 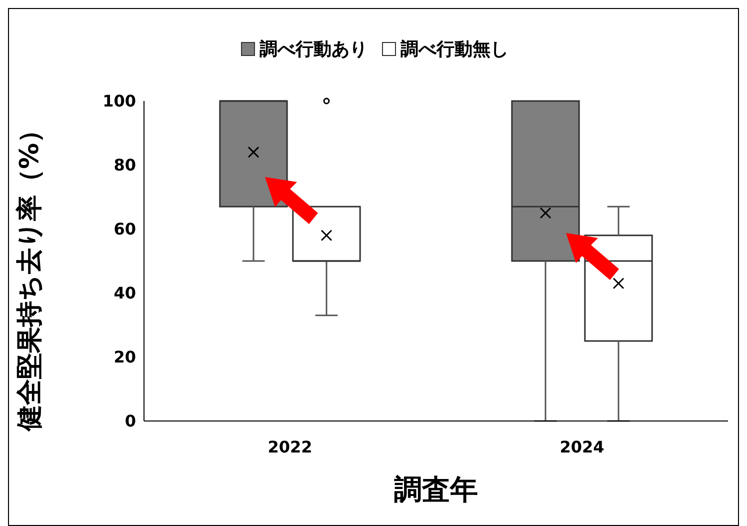 I want to click on y-tick-label: 40, so click(x=125, y=293).